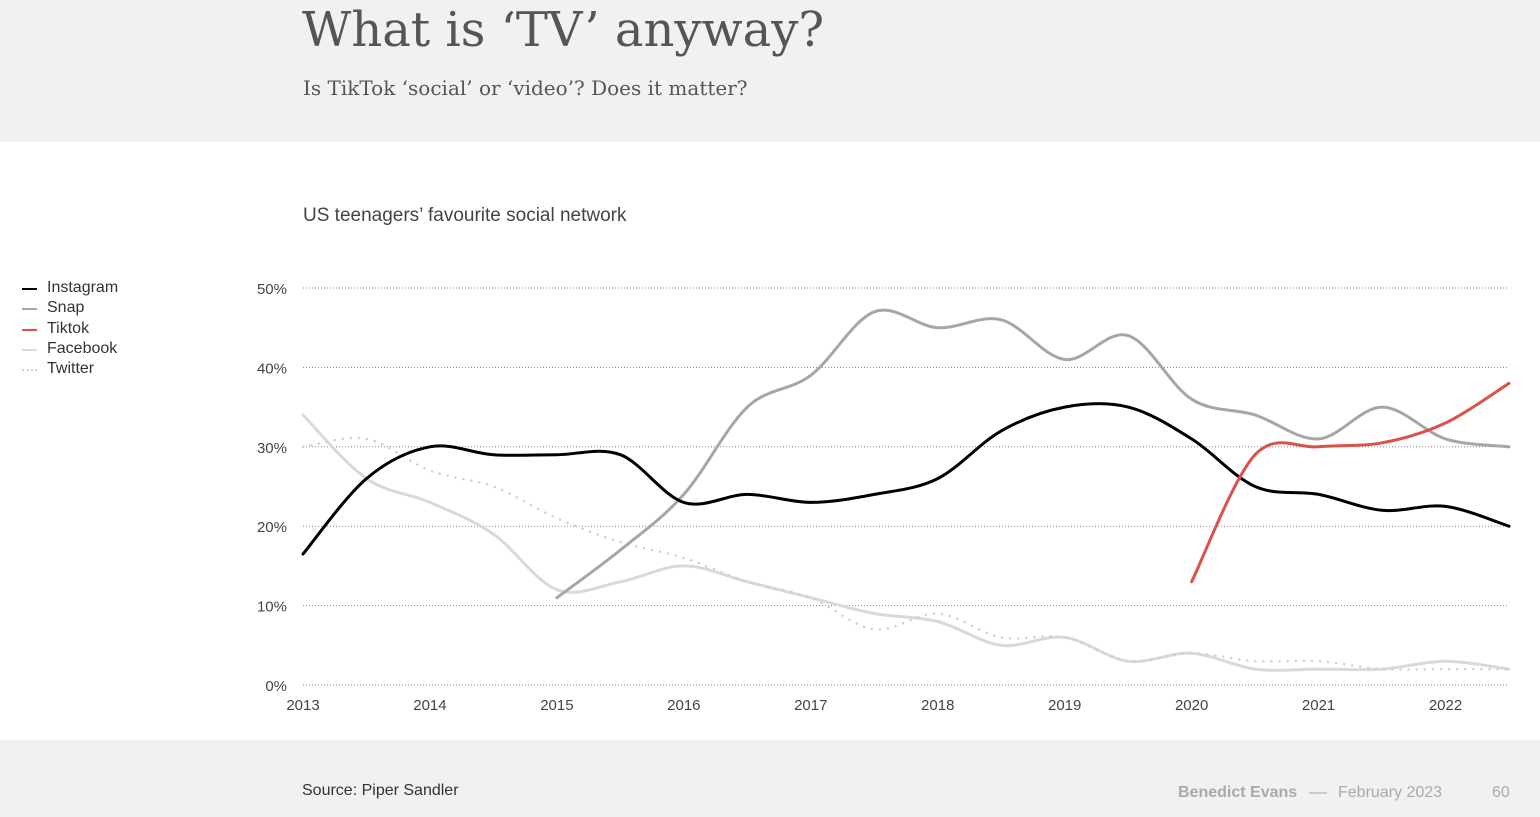 The width and height of the screenshot is (1540, 817). I want to click on y-tick-label: 0%, so click(276, 686).